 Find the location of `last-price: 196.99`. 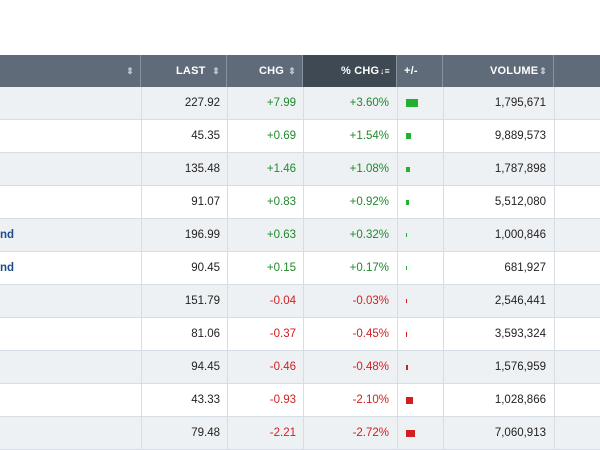

last-price: 196.99 is located at coordinates (202, 235).